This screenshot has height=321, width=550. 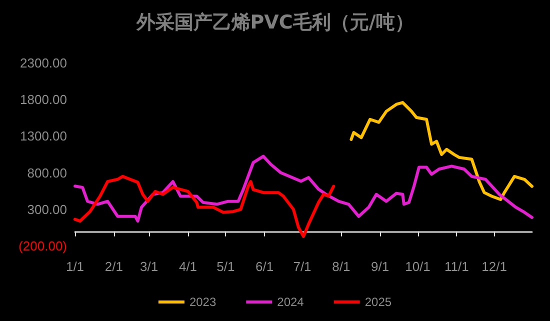 I want to click on x-tick-label: 1/1, so click(x=75, y=266).